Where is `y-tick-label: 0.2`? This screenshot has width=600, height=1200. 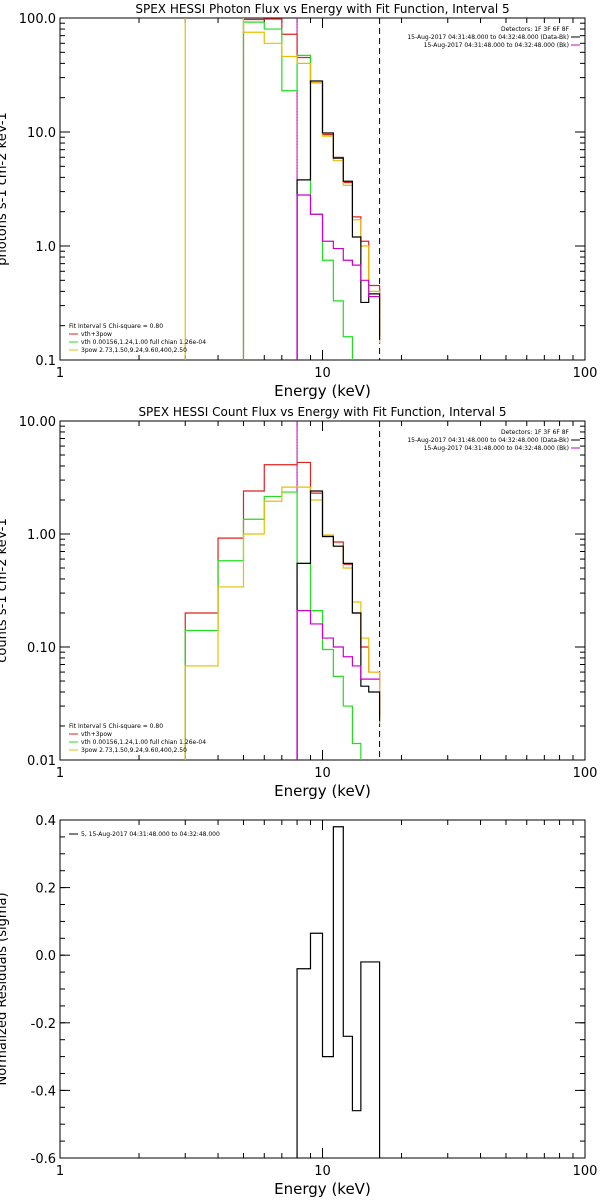 y-tick-label: 0.2 is located at coordinates (45, 889).